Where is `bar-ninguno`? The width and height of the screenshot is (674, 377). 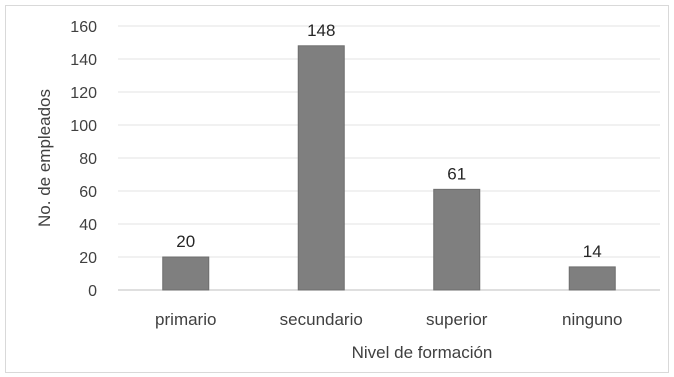 bar-ninguno is located at coordinates (592, 278).